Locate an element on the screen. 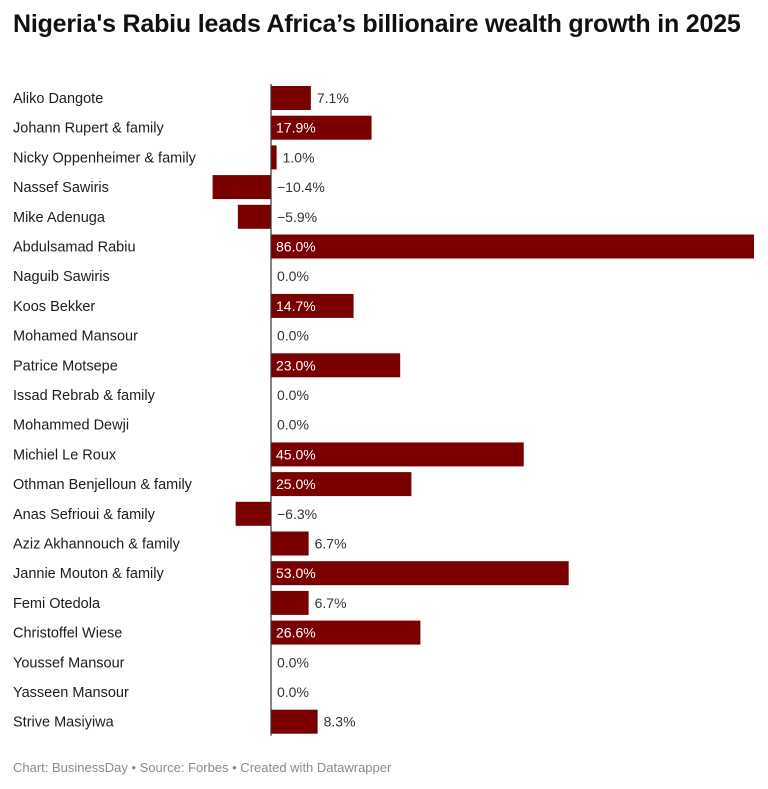  category-label: Mohamed Mansour is located at coordinates (75, 337).